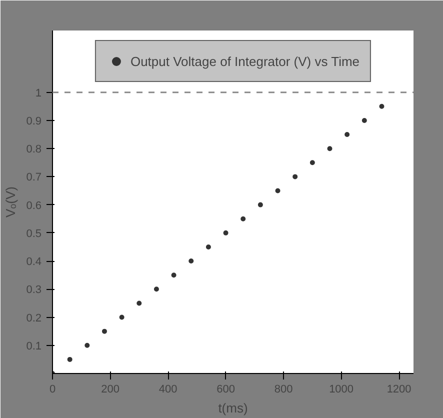  Describe the element at coordinates (34, 262) in the screenshot. I see `y-tick-label: 0.4` at that location.